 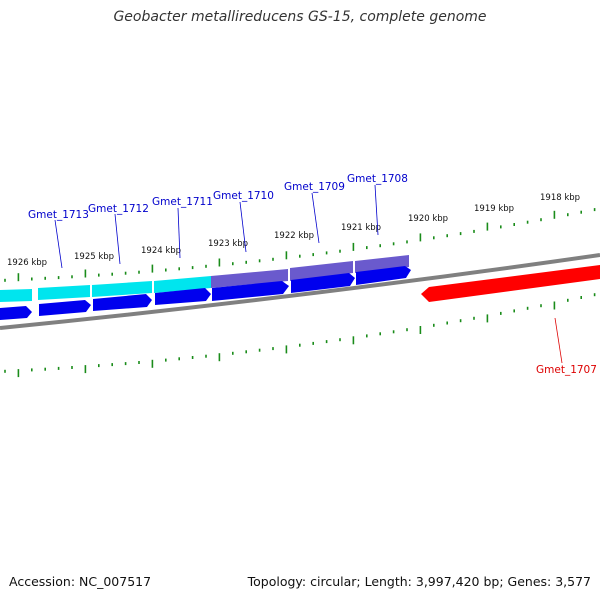 I want to click on outer-scale-ticks, so click(x=300, y=245).